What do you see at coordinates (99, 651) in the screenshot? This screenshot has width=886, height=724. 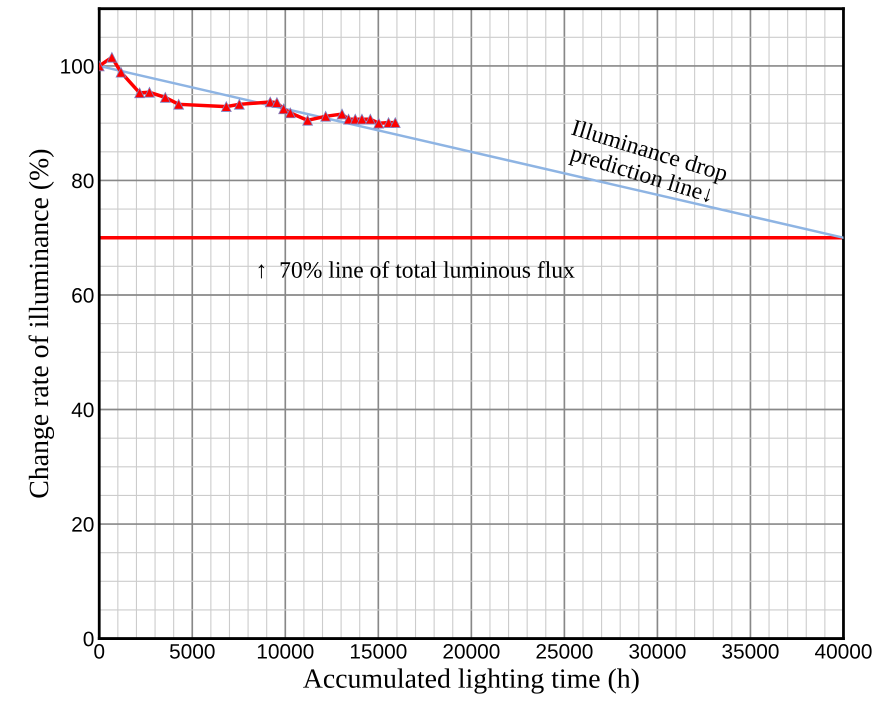 I see `x-tick-label: 0` at bounding box center [99, 651].